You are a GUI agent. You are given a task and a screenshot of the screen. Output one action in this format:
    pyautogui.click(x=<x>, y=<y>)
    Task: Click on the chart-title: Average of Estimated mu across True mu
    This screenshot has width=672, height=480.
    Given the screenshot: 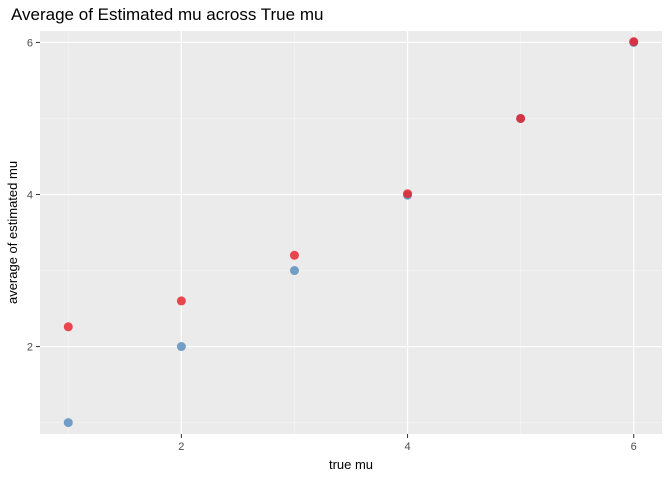 What is the action you would take?
    pyautogui.click(x=167, y=14)
    